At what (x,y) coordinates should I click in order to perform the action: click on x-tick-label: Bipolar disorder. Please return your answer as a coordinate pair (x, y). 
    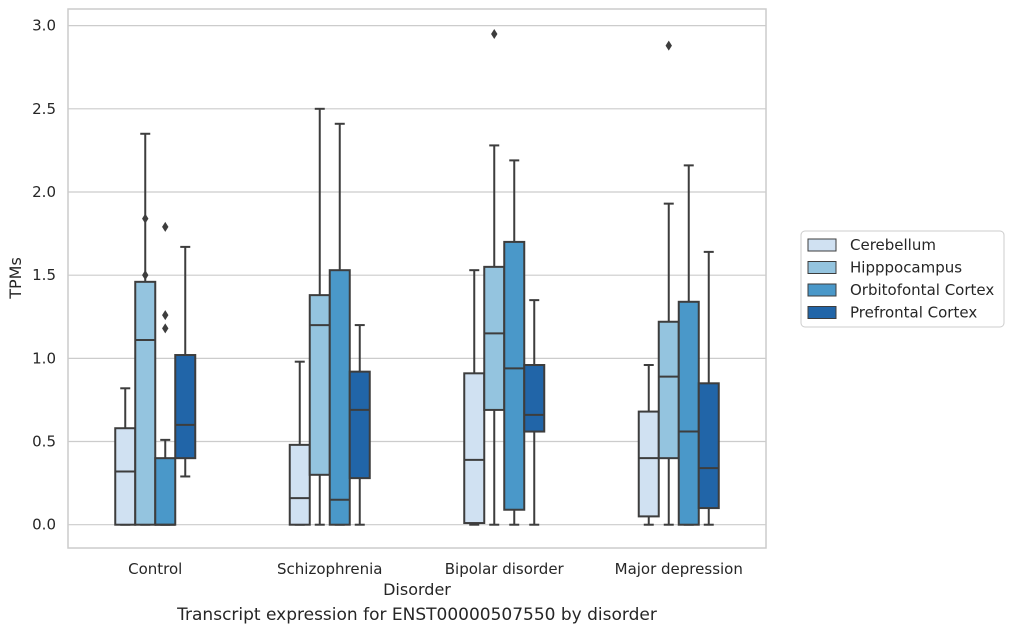
    Looking at the image, I should click on (505, 569).